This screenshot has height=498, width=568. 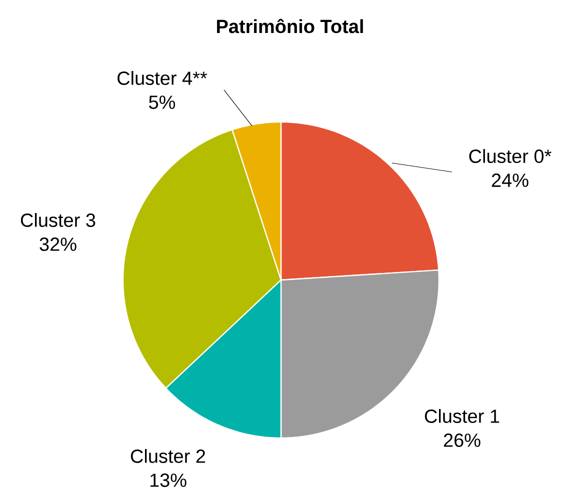 I want to click on slice-label: Cluster 1, so click(x=462, y=416).